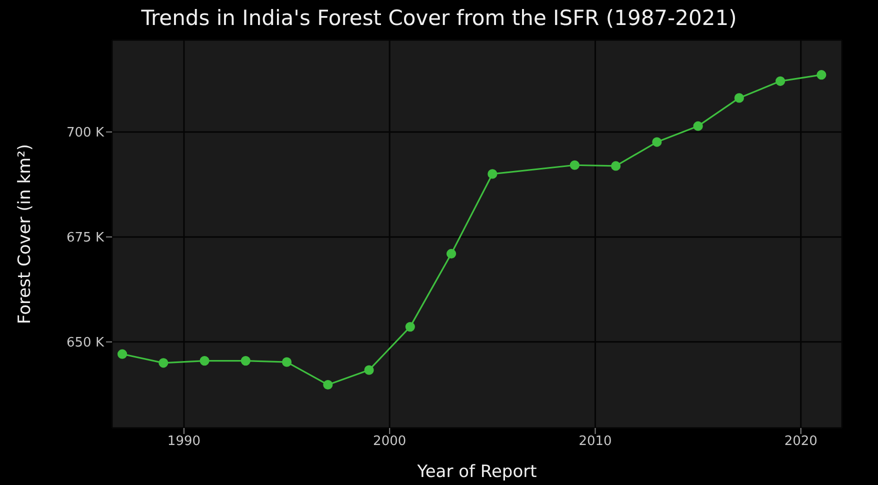 The image size is (878, 485). I want to click on x-tick-label: 2020, so click(801, 442).